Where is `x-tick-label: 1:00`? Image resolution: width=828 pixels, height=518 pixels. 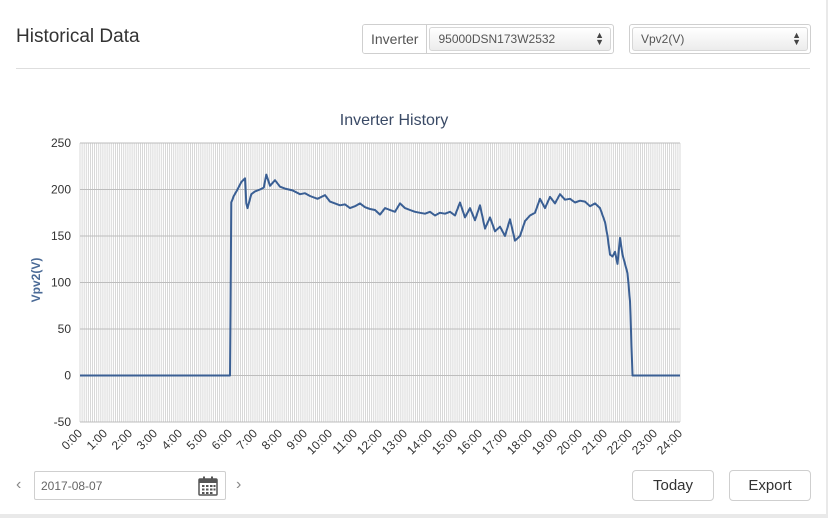
x-tick-label: 1:00 is located at coordinates (97, 439).